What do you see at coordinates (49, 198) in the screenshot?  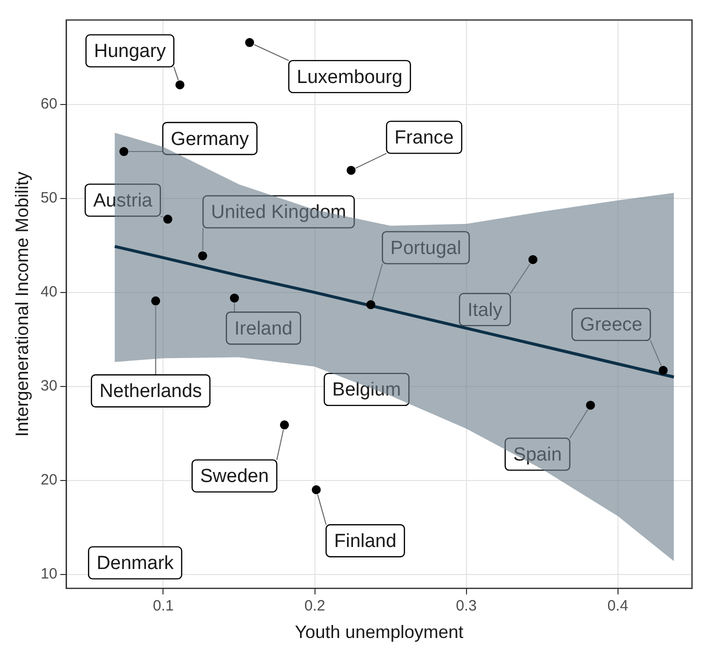 I see `y-tick-label: 50` at bounding box center [49, 198].